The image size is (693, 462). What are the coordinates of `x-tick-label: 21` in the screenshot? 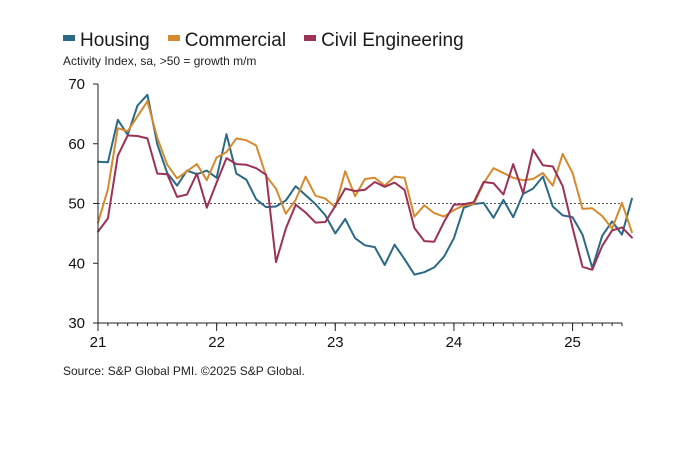 It's located at (98, 342).